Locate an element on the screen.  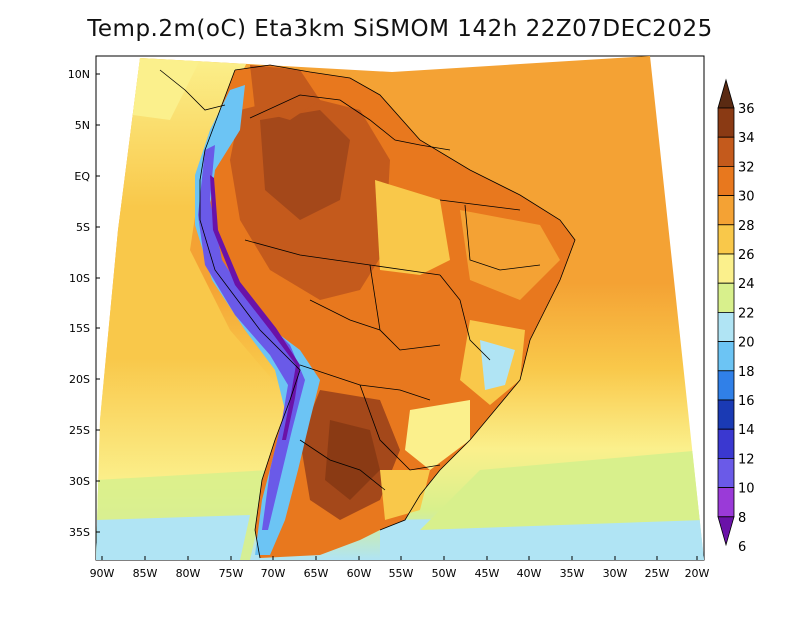
colorbar-label: 26 is located at coordinates (746, 255).